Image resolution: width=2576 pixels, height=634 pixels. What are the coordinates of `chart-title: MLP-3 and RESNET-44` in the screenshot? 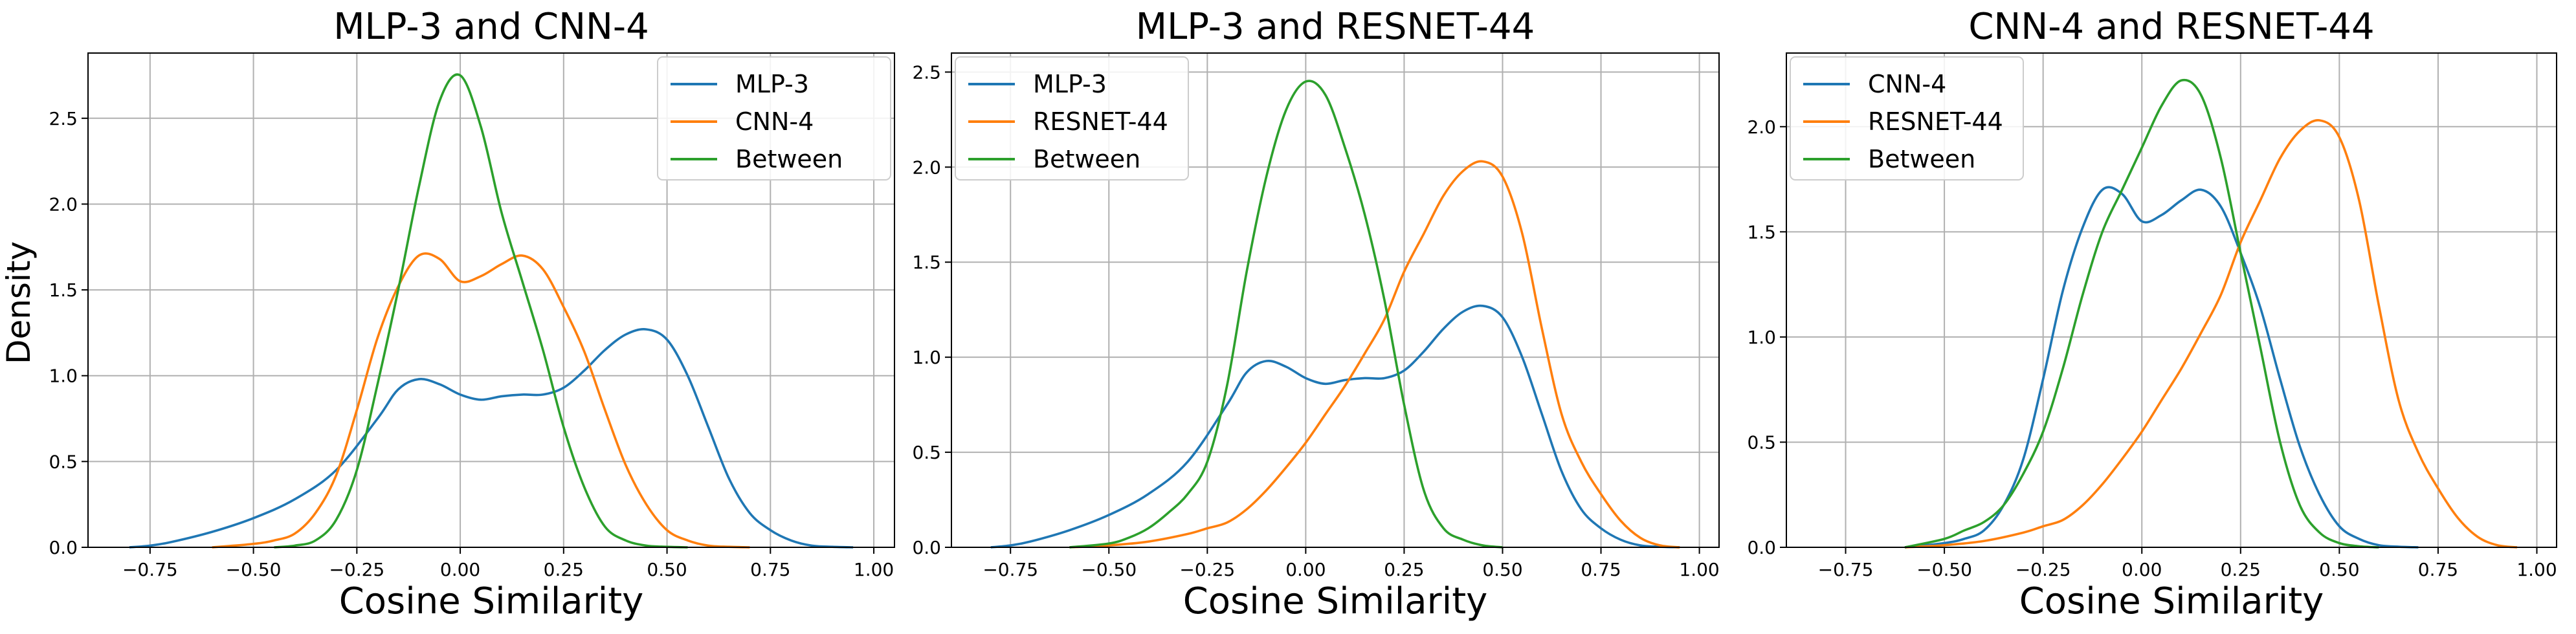 It's located at (1335, 27).